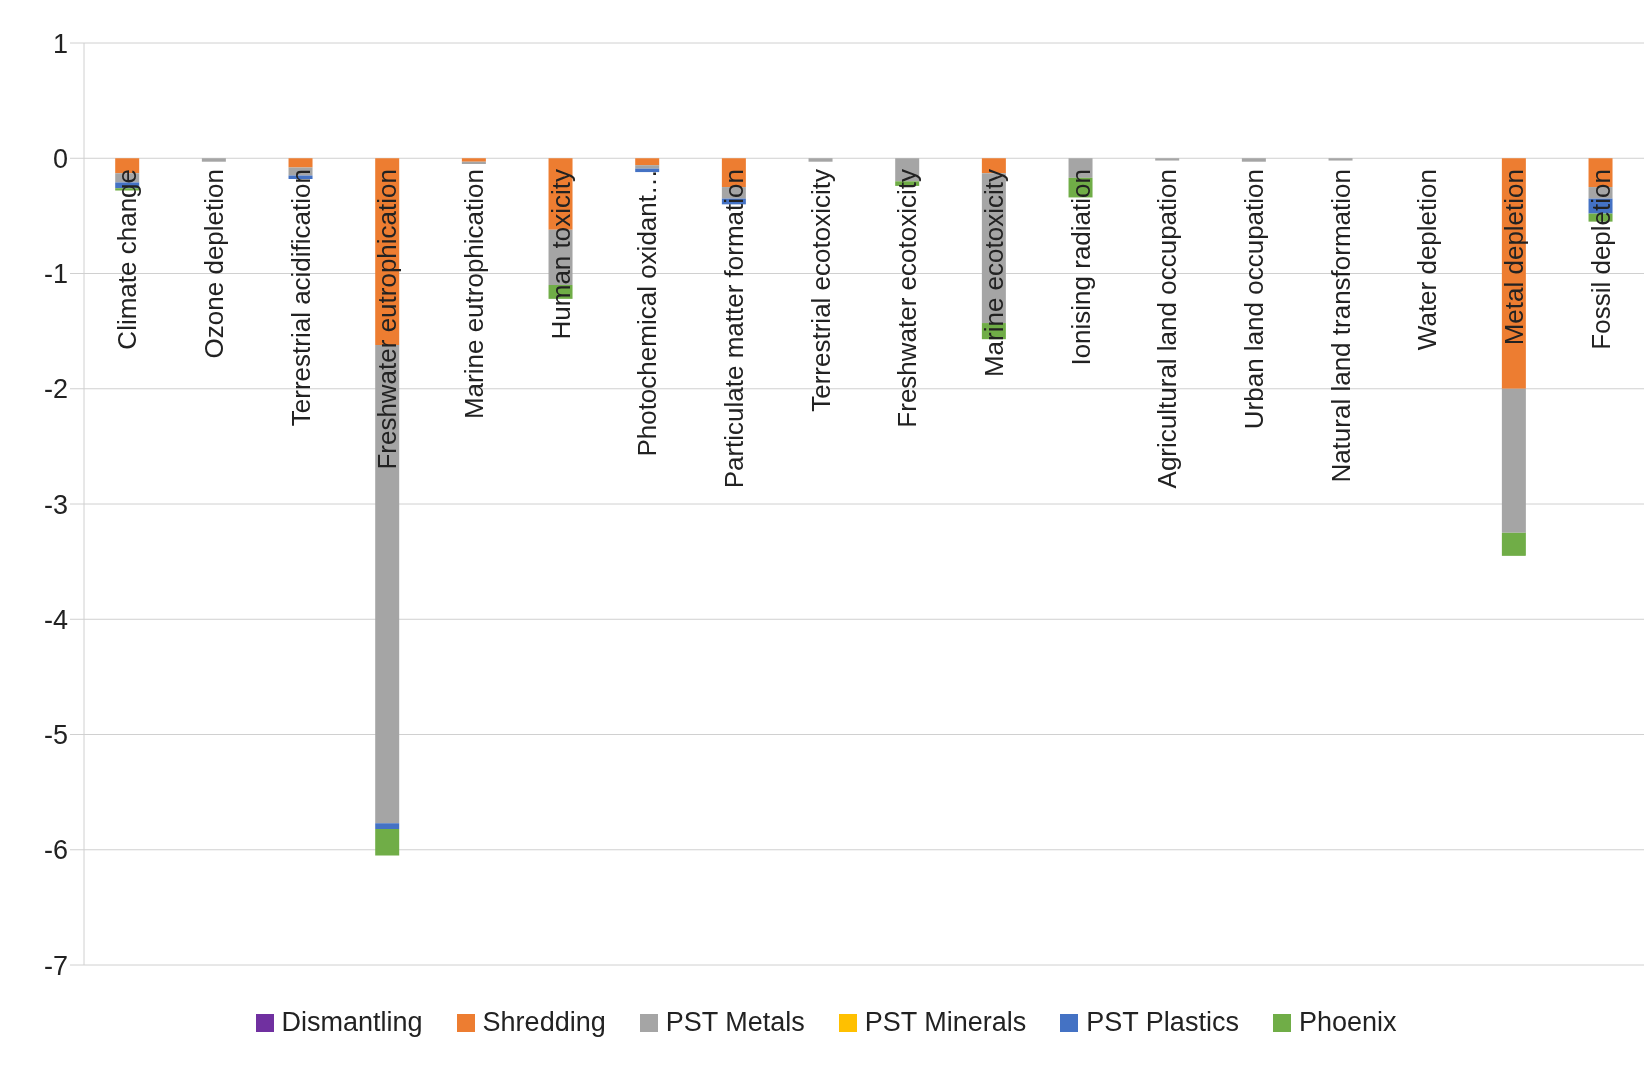 This screenshot has height=1085, width=1652. What do you see at coordinates (352, 1022) in the screenshot?
I see `legend-label: Dismantling` at bounding box center [352, 1022].